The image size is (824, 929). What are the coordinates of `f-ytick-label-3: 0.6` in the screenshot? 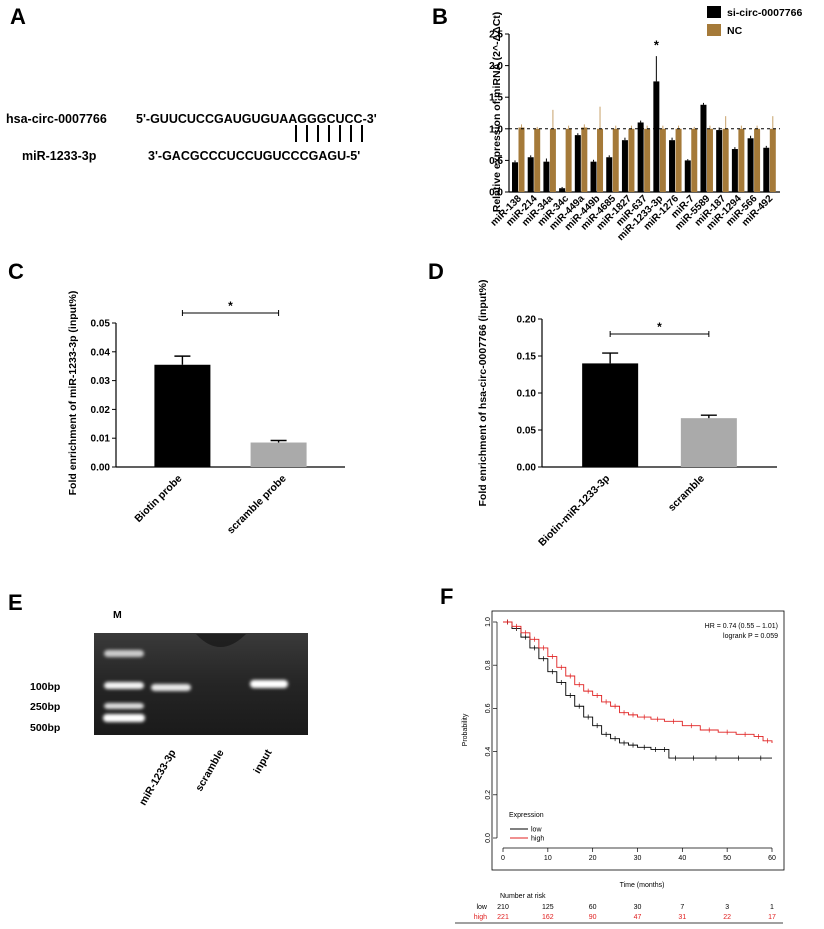 It's located at (488, 708).